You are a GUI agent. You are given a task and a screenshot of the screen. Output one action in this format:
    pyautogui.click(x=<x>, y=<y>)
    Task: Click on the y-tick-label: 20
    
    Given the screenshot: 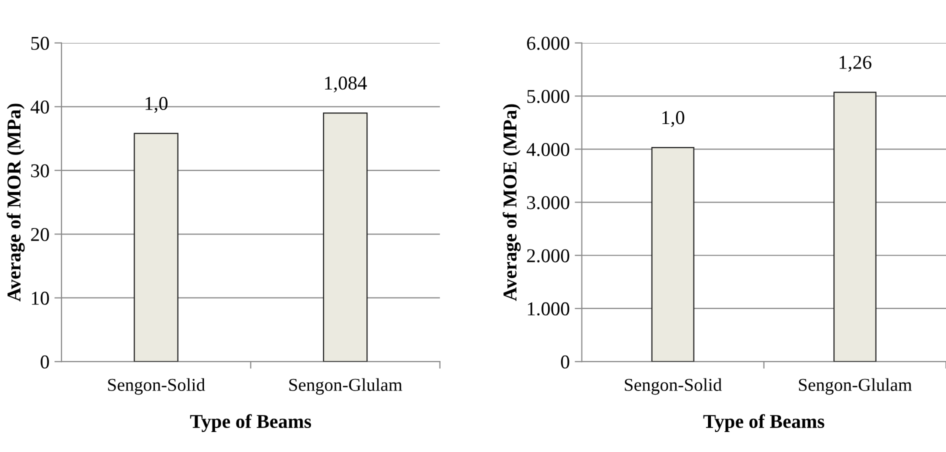 What is the action you would take?
    pyautogui.click(x=40, y=235)
    